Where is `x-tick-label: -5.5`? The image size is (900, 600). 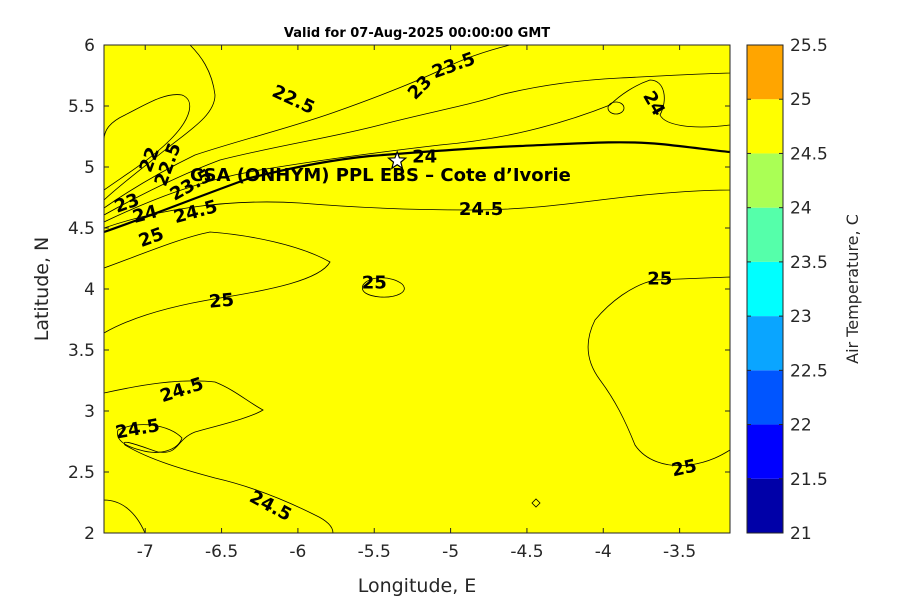
x-tick-label: -5.5 is located at coordinates (374, 552).